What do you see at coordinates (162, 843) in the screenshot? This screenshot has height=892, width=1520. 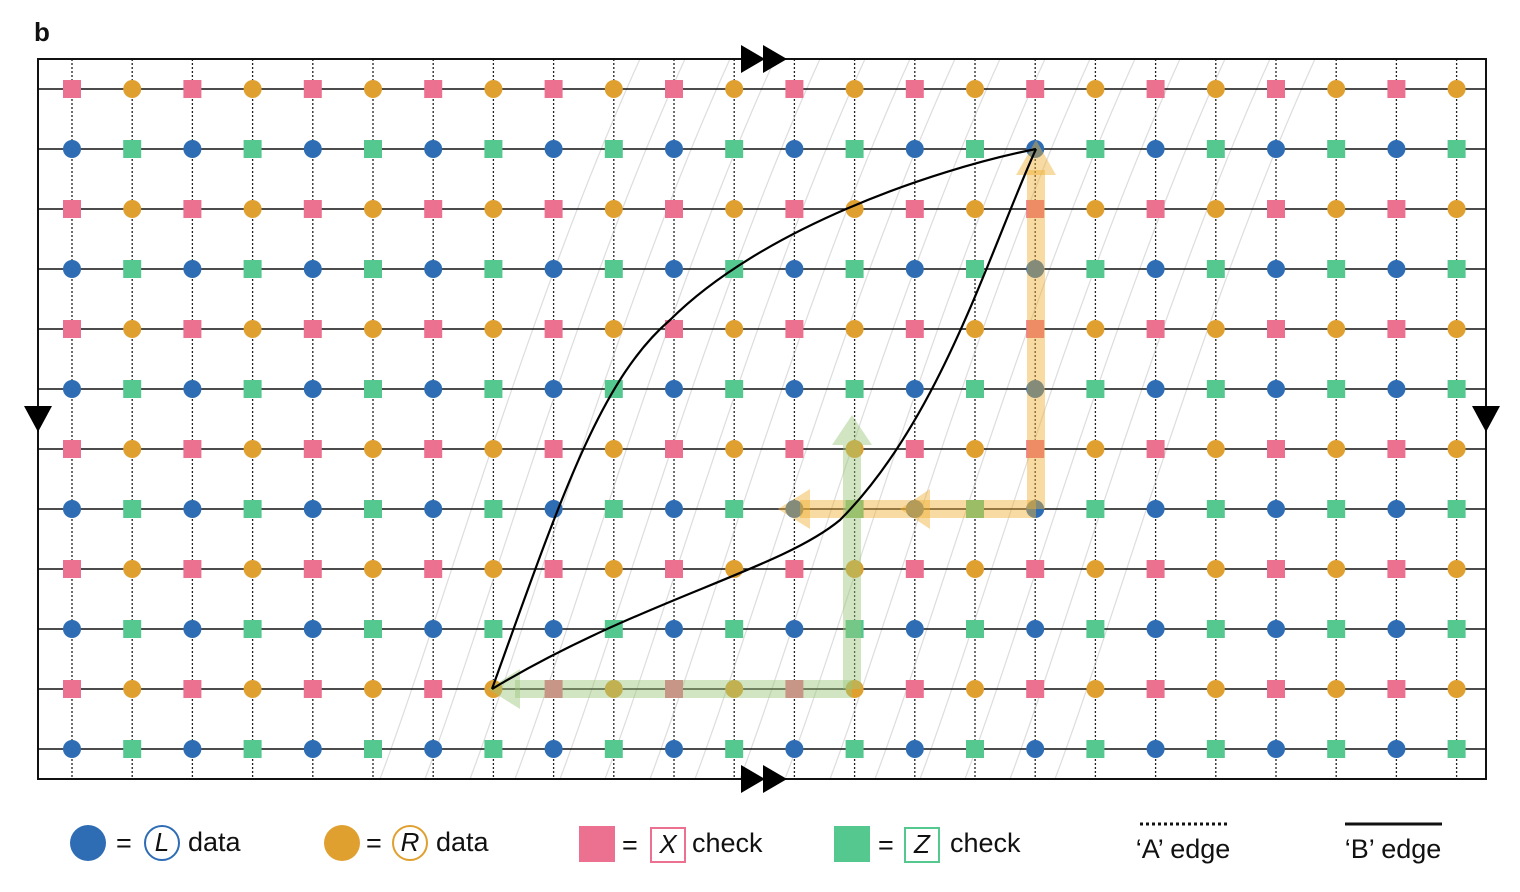 I see `legend-l-ring` at bounding box center [162, 843].